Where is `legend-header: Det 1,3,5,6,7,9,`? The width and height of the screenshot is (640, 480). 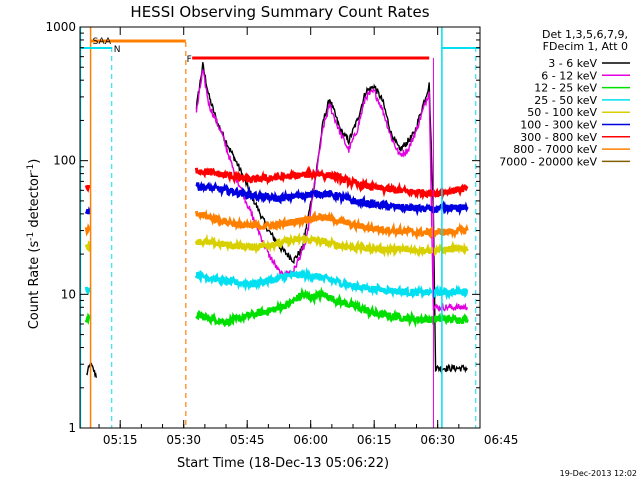
legend-header: Det 1,3,5,6,7,9, is located at coordinates (585, 34).